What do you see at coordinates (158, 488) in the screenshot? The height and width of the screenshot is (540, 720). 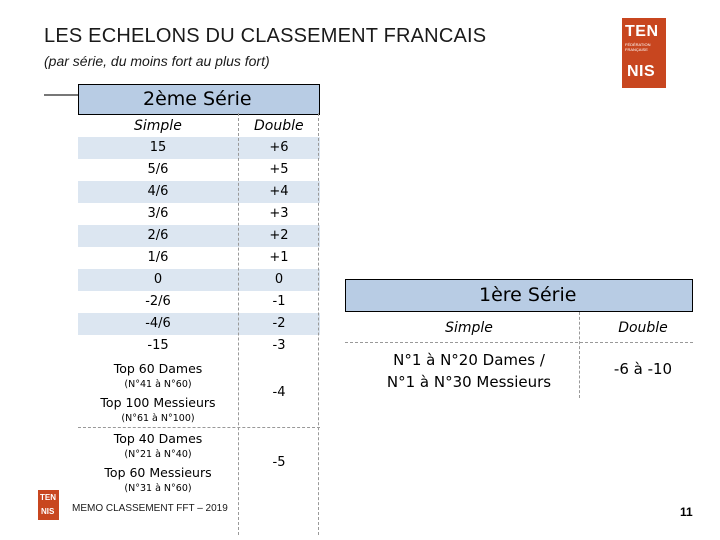 I see `top-messieurs-range: (N°31 à N°60)` at bounding box center [158, 488].